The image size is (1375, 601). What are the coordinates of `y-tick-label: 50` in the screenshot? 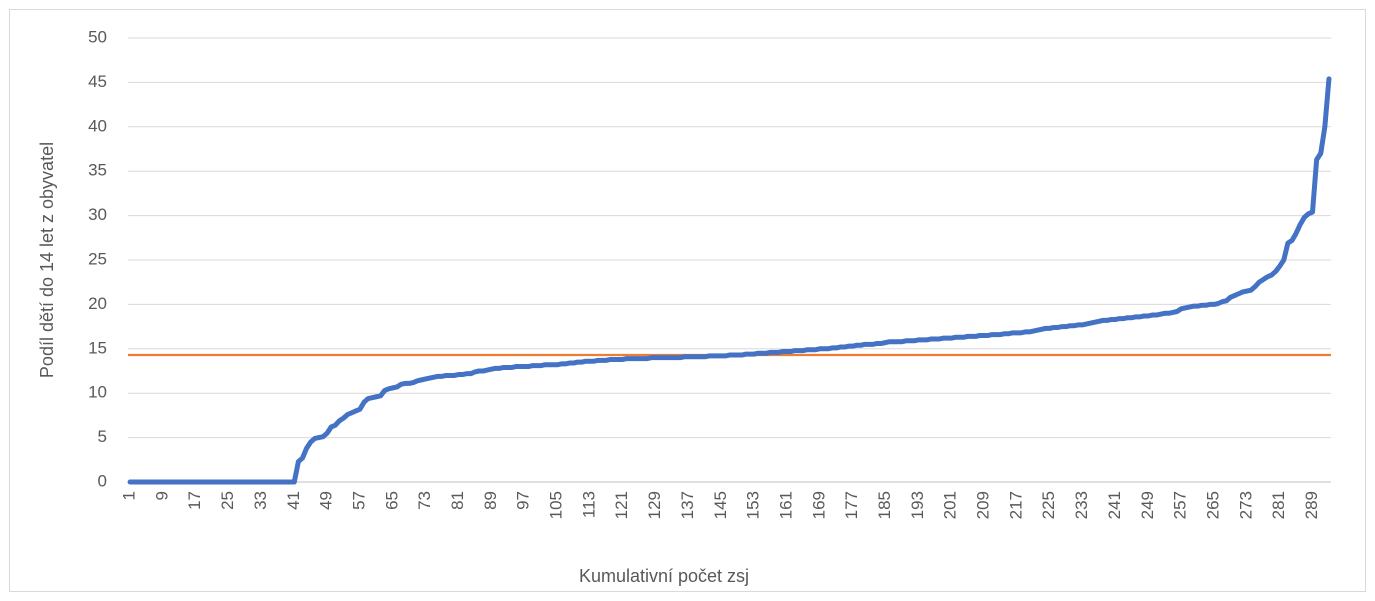 It's located at (97, 36).